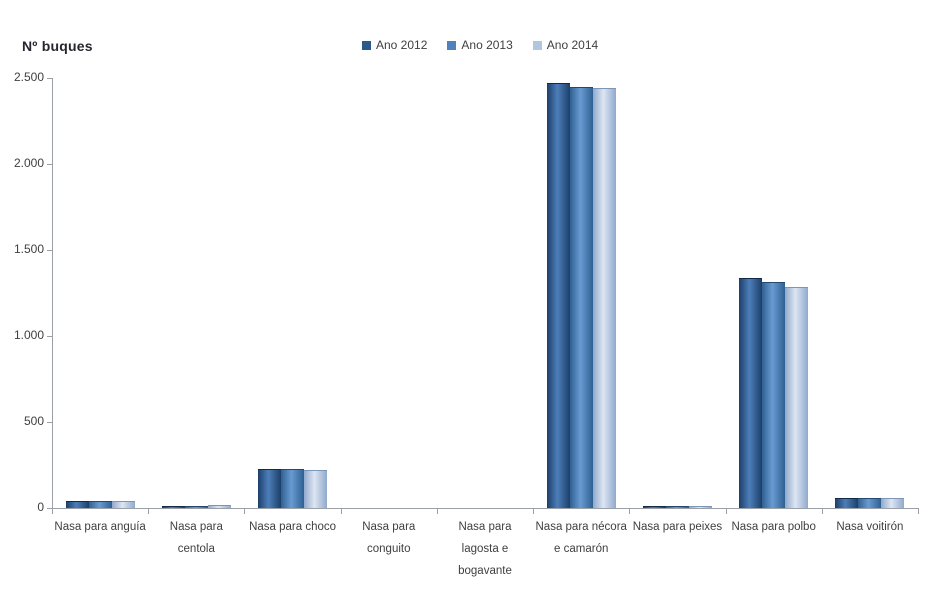 This screenshot has width=936, height=600. Describe the element at coordinates (123, 504) in the screenshot. I see `bar-ano-2014-cat0` at that location.